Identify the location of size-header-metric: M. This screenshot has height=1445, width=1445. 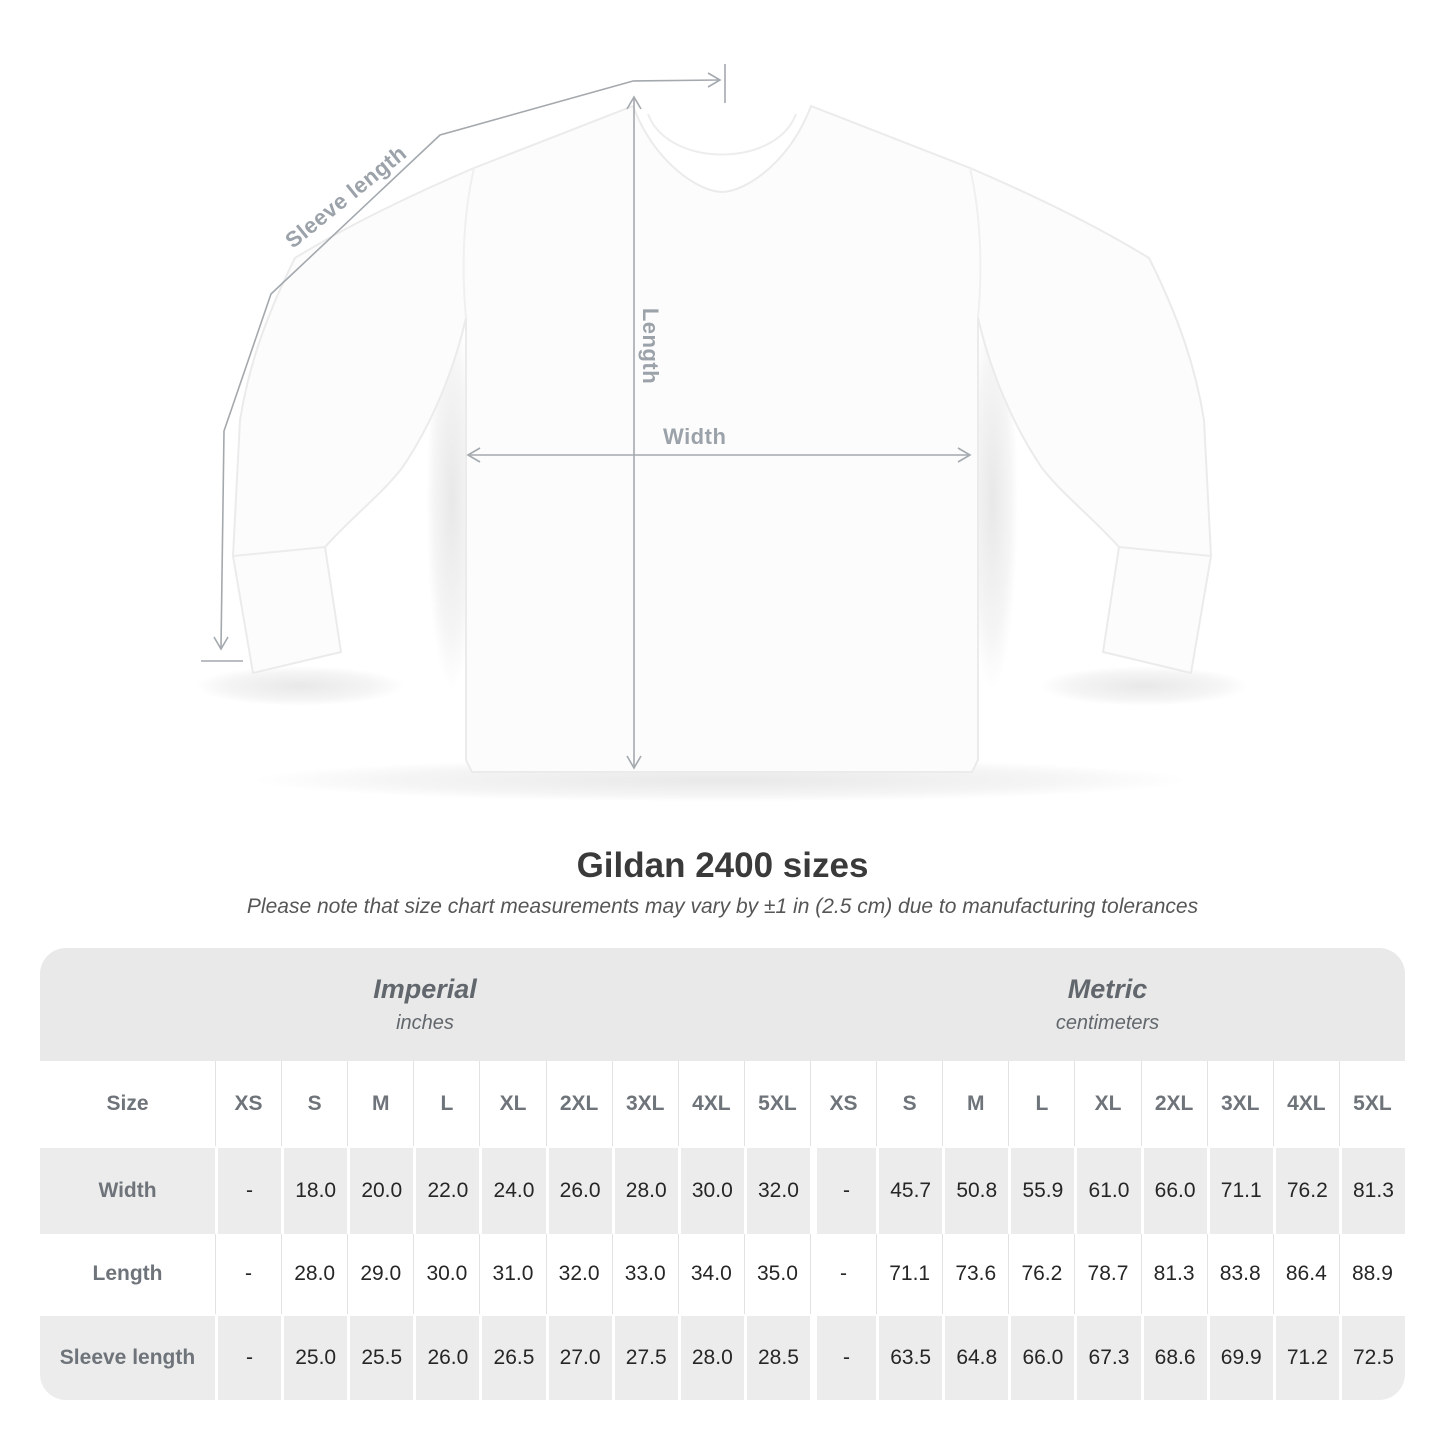
(975, 1103).